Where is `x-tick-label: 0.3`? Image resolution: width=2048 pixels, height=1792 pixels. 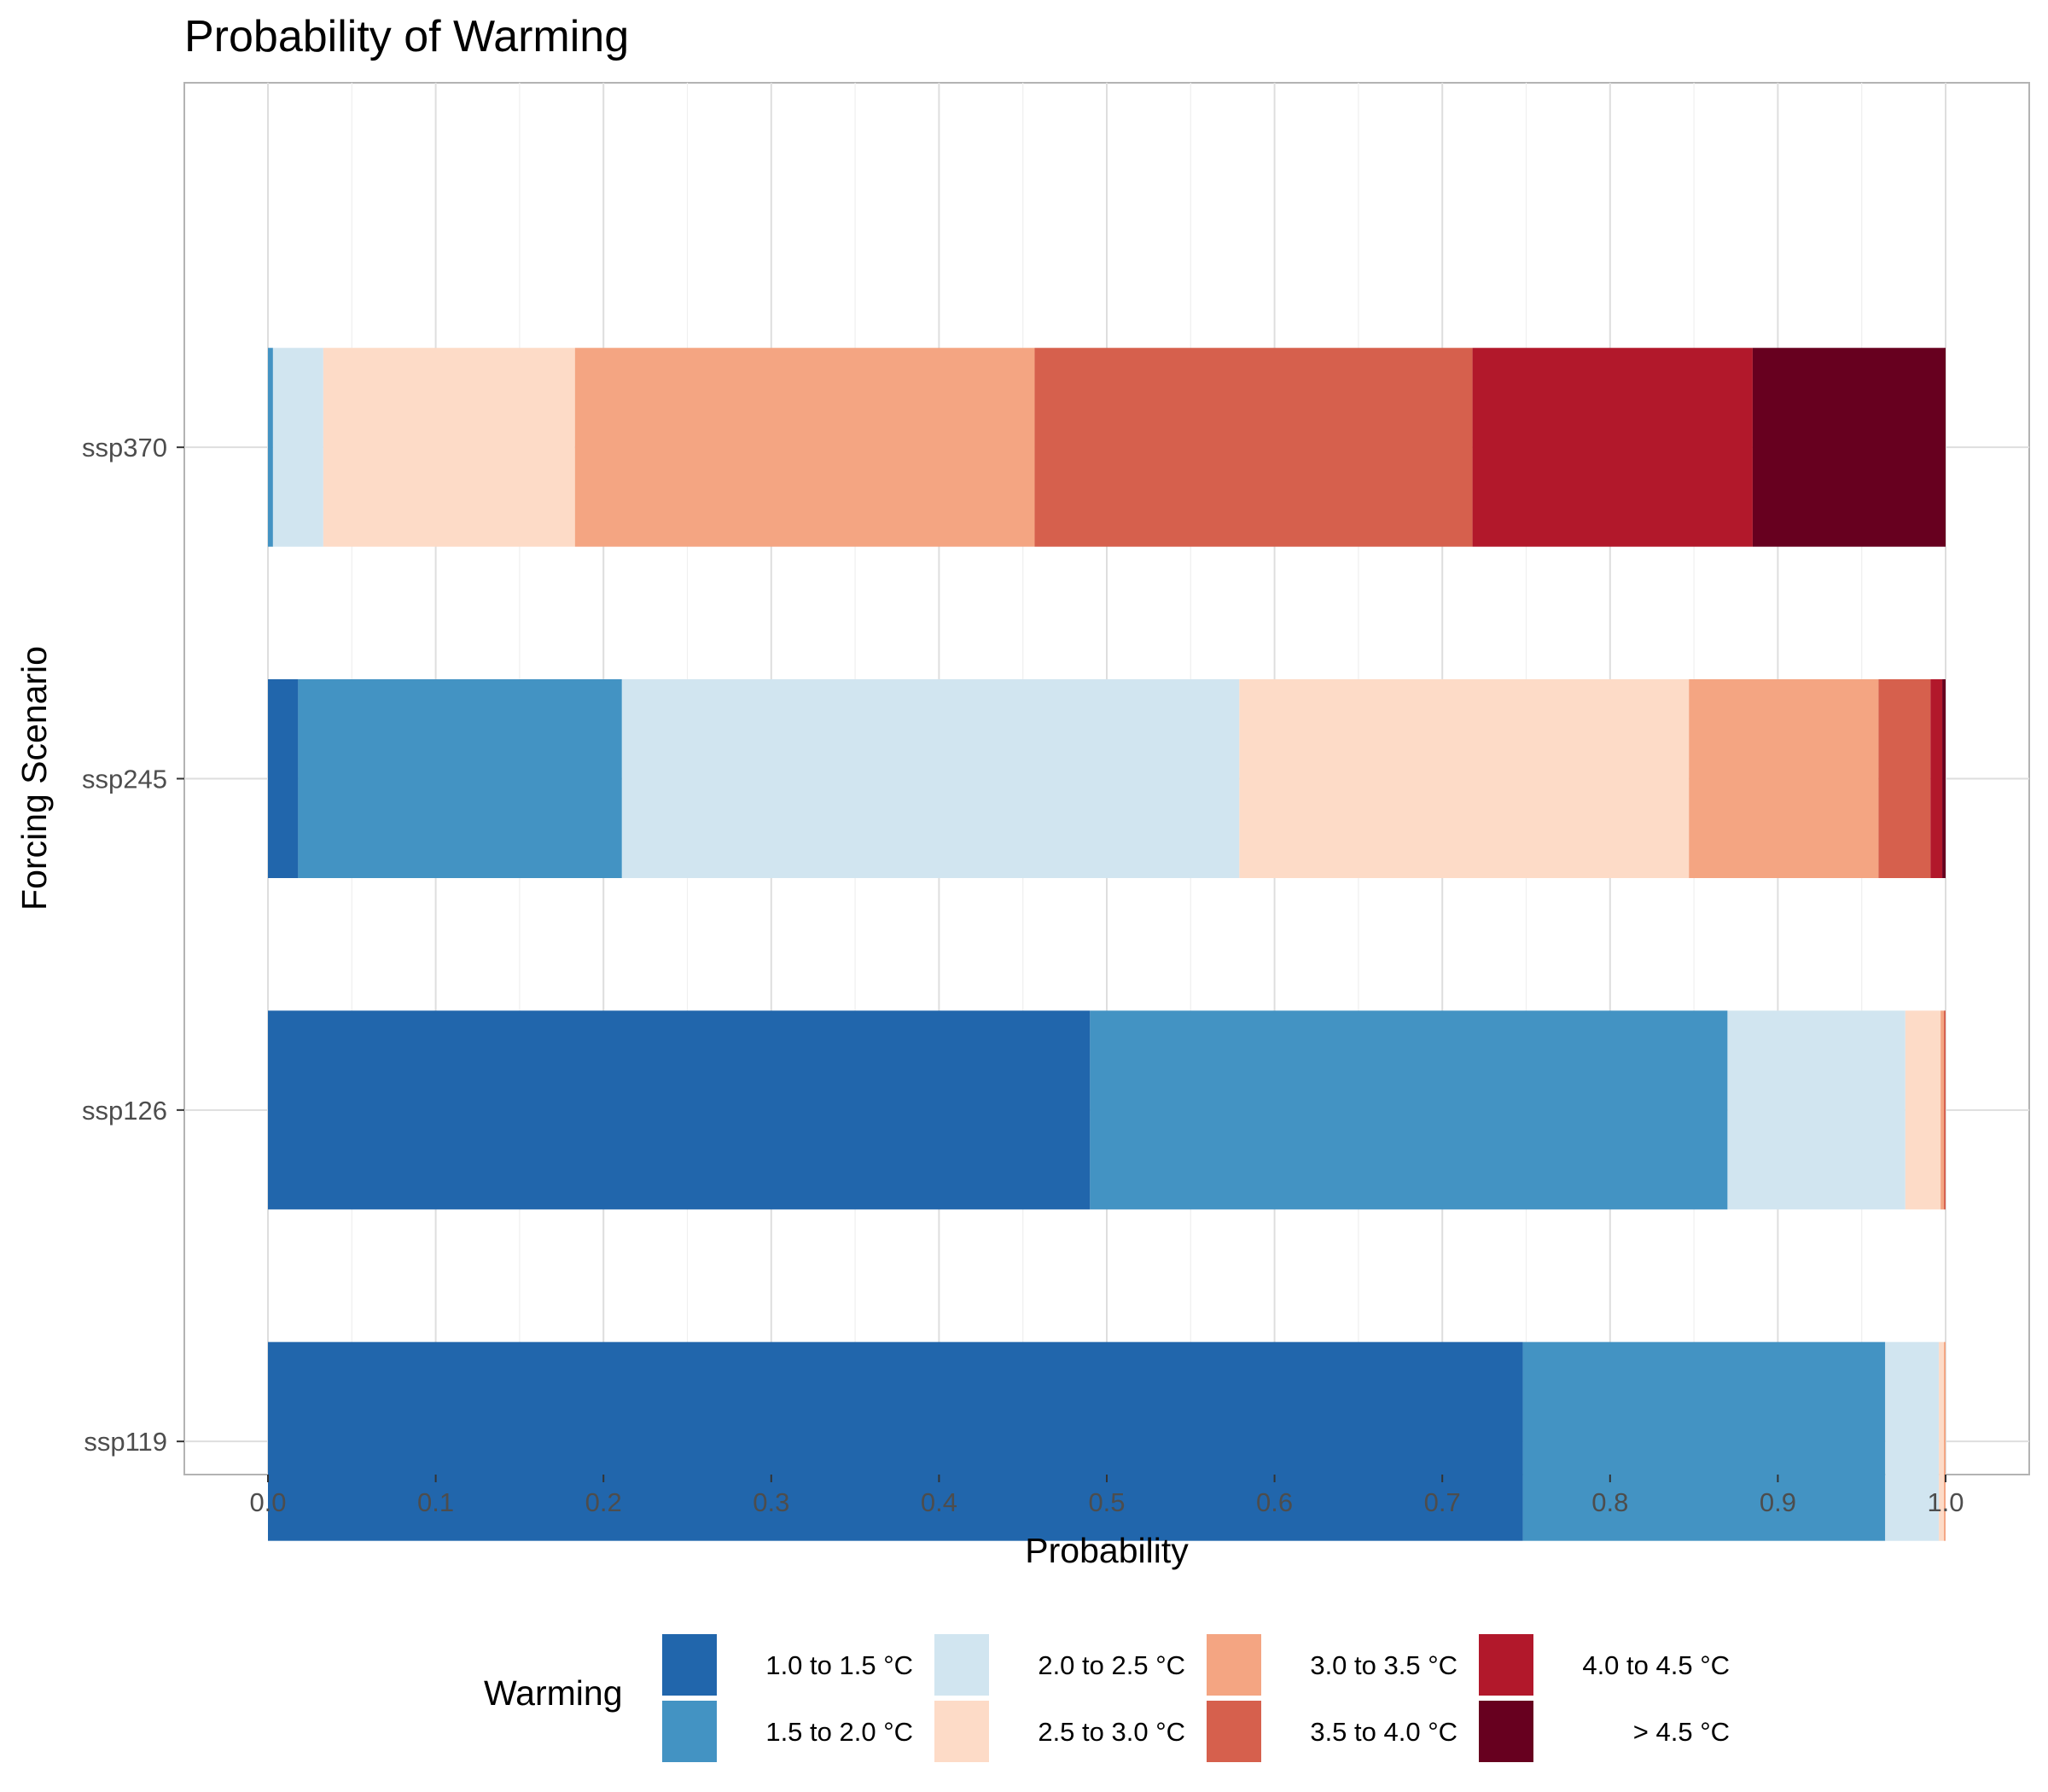
x-tick-label: 0.3 is located at coordinates (771, 1502).